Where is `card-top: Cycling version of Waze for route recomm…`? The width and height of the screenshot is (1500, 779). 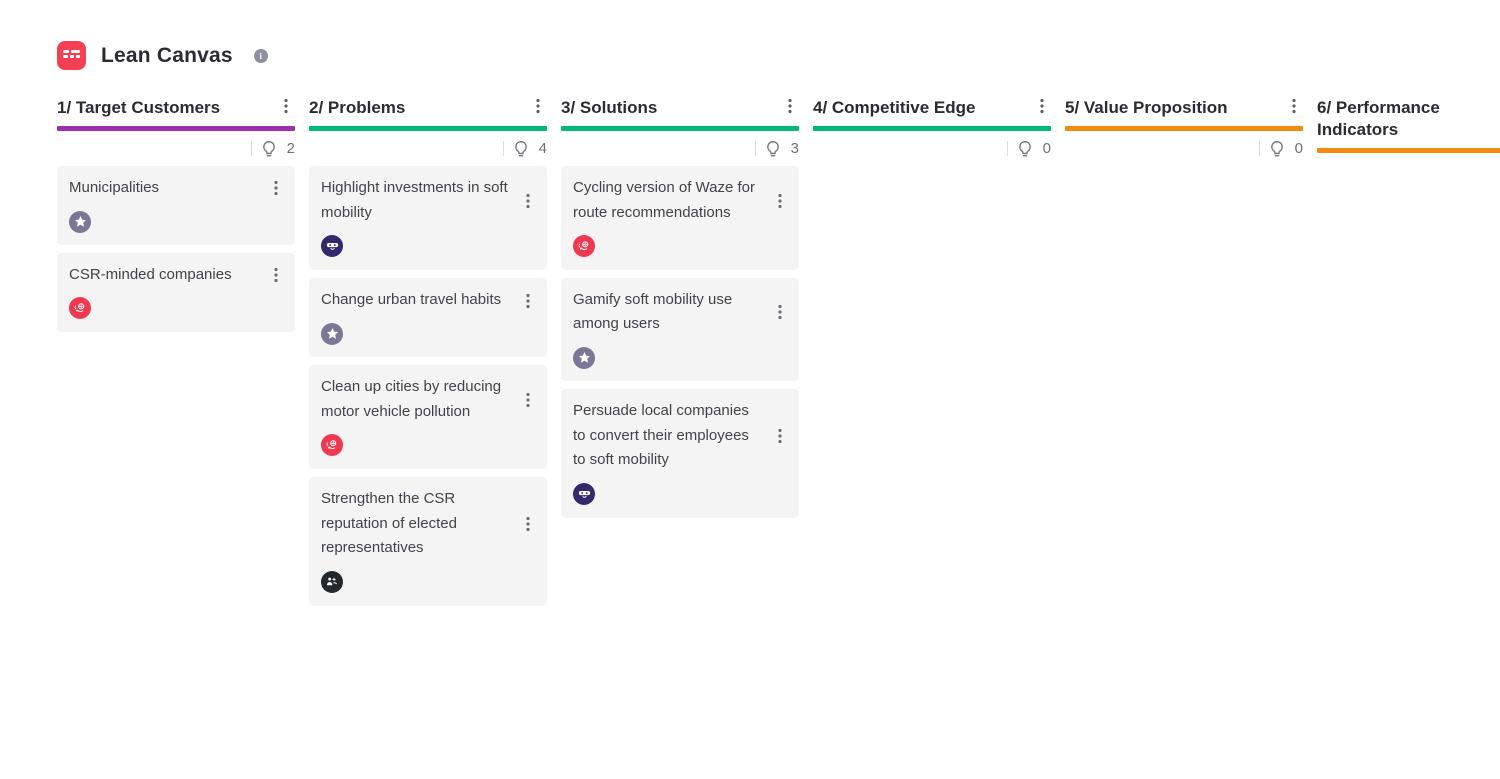
card-top: Cycling version of Waze for route recomm… is located at coordinates (681, 200).